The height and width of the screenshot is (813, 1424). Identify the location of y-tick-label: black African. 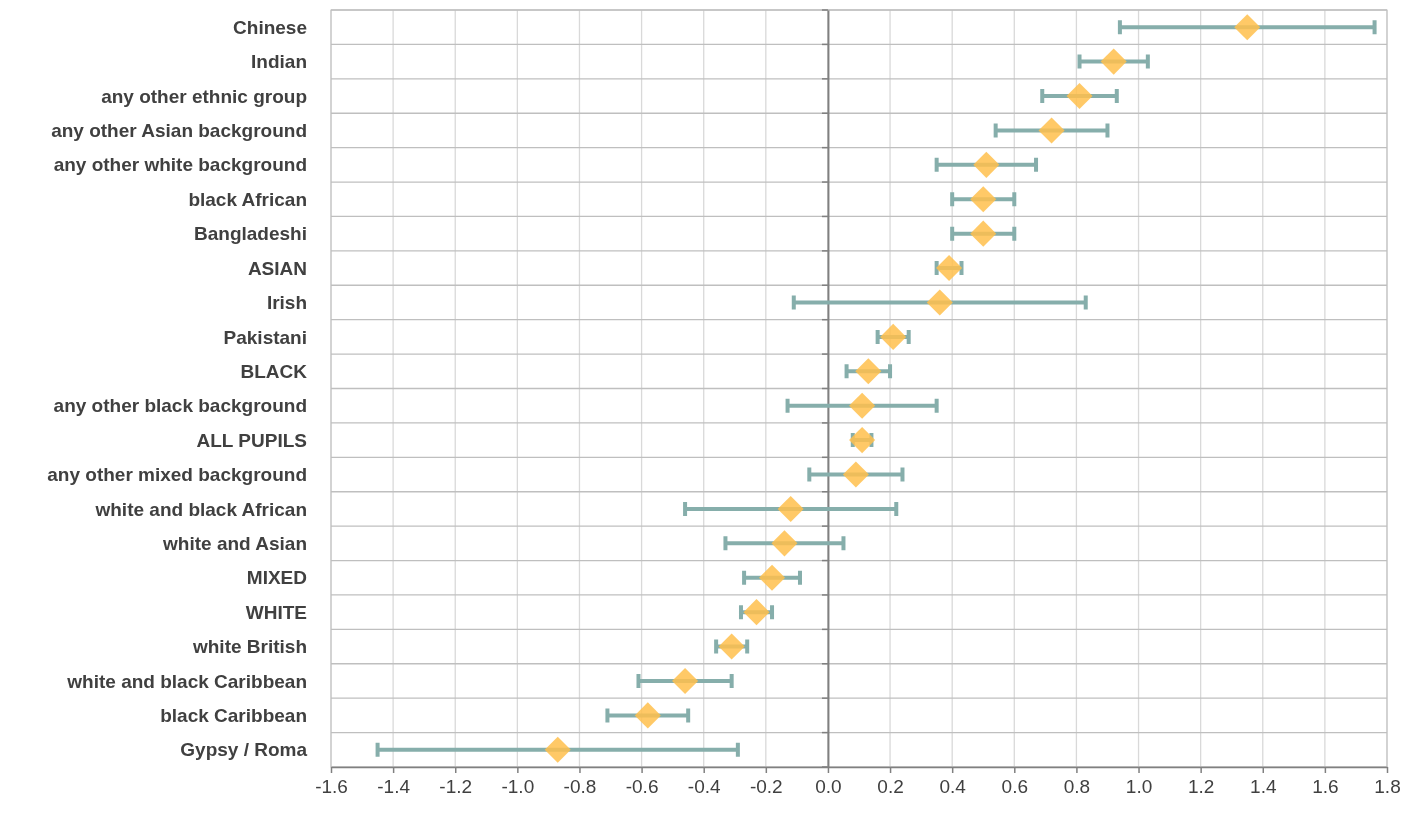
(247, 199).